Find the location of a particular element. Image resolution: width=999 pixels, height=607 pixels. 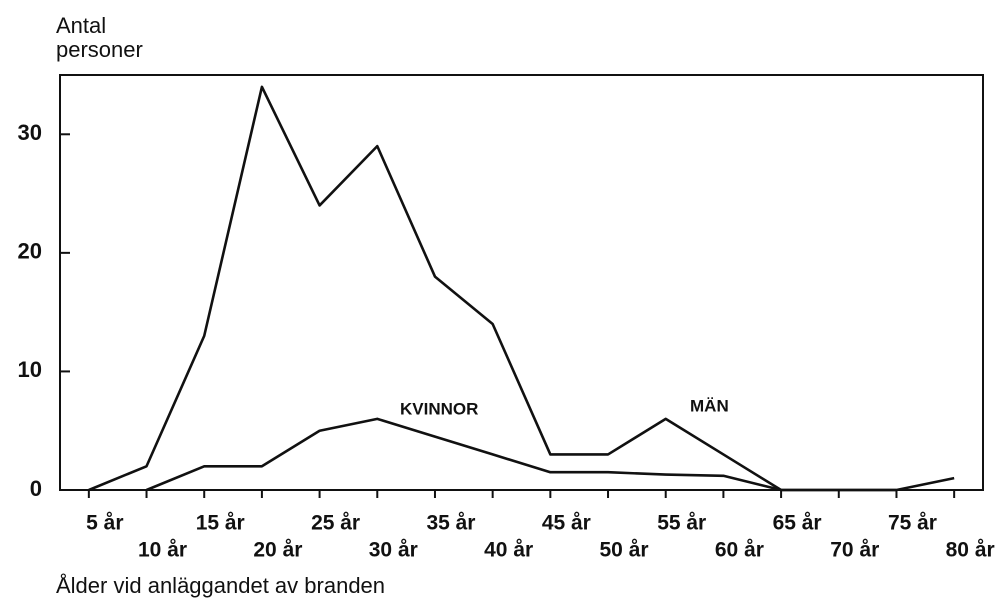

x-tick-label: 20 år is located at coordinates (277, 550).